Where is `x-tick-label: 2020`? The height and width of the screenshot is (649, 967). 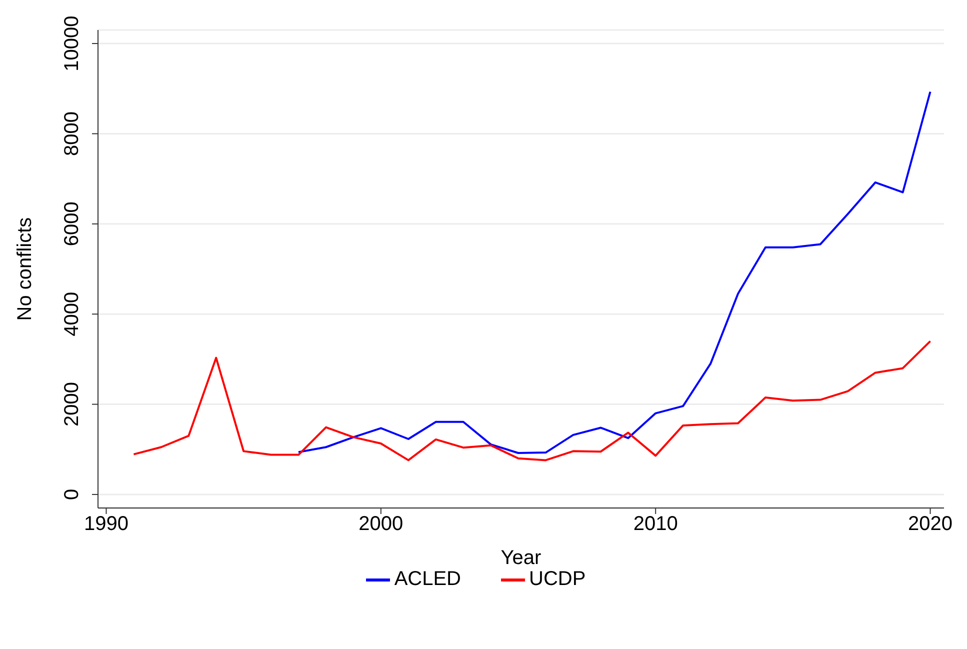
x-tick-label: 2020 is located at coordinates (930, 524).